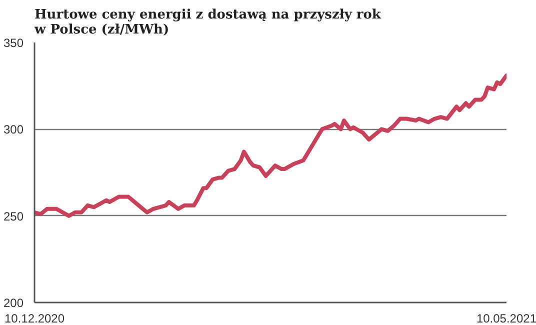  What do you see at coordinates (208, 23) in the screenshot?
I see `chart-title: Hurtowe ceny energii z dostawą na przyszły rok w Polsce (zł/MWh)` at bounding box center [208, 23].